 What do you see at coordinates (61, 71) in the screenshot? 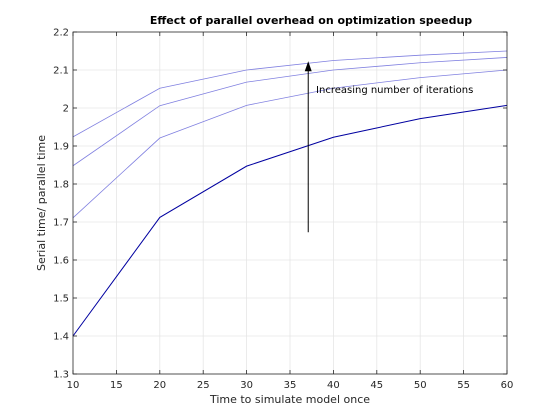
I see `y-tick-label: 2.1` at bounding box center [61, 71].